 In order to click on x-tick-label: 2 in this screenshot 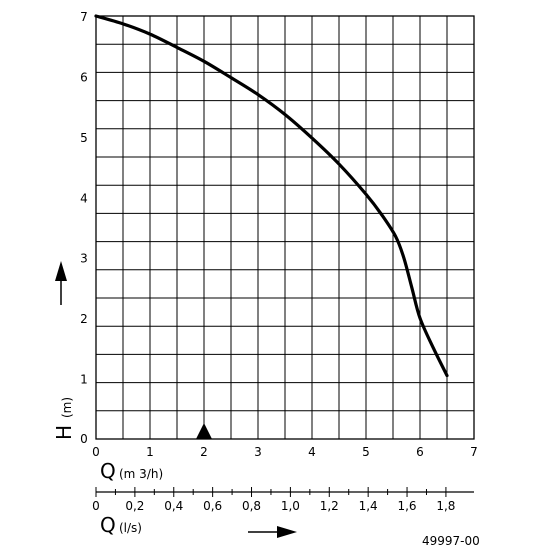, I will do `click(204, 452)`.